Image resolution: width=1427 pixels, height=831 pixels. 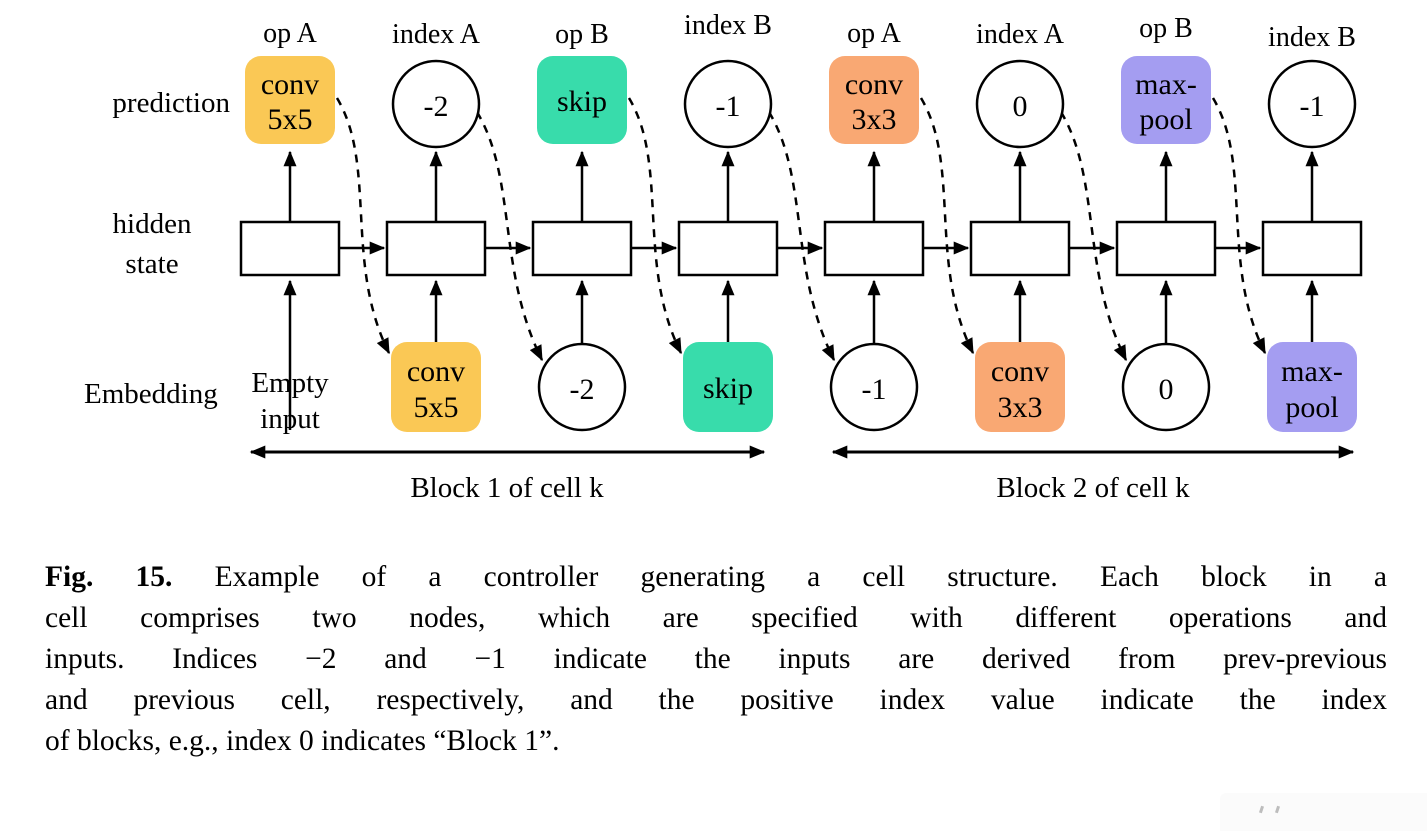 I want to click on bottom-node-conv3x3-line2: 3x3, so click(x=1020, y=407).